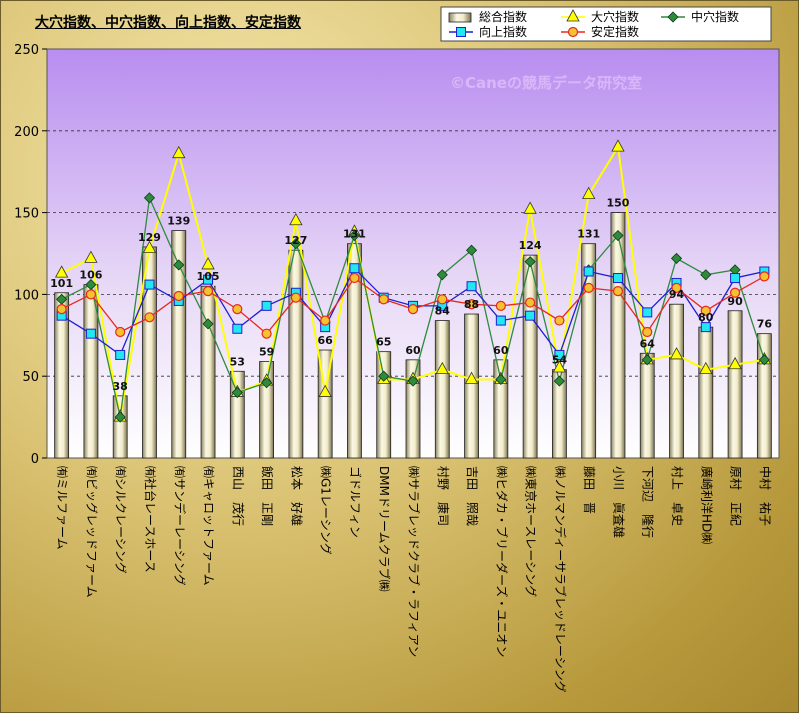  I want to click on x-tick-label: ㈱ヒダカ・ブリーダーズ・ユニオン, so click(501, 561).